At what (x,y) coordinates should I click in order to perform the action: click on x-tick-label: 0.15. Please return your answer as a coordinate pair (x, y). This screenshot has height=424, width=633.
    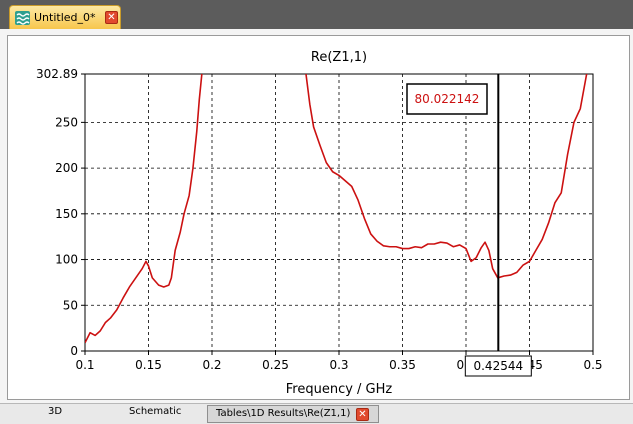
    Looking at the image, I should click on (148, 365).